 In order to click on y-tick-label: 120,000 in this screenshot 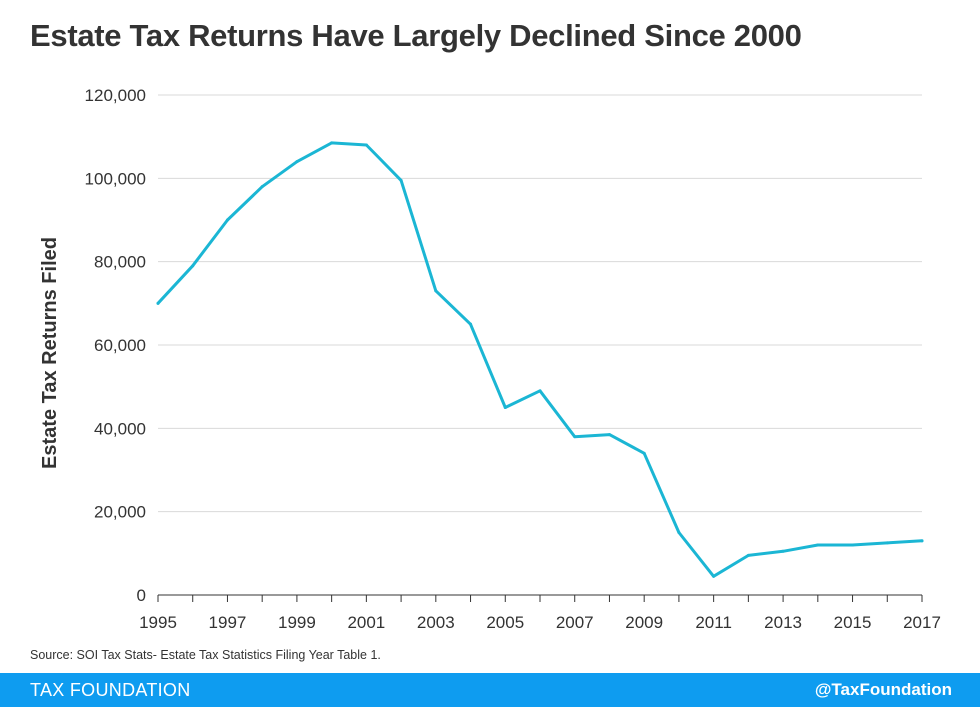, I will do `click(115, 95)`.